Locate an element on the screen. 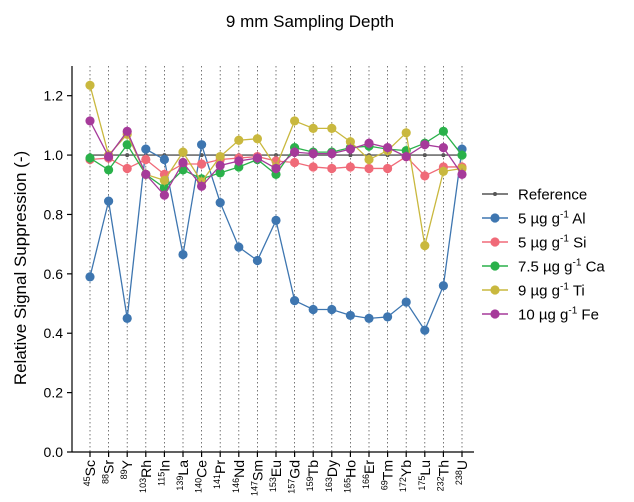 The height and width of the screenshot is (502, 634). data-point-si-gd is located at coordinates (295, 162).